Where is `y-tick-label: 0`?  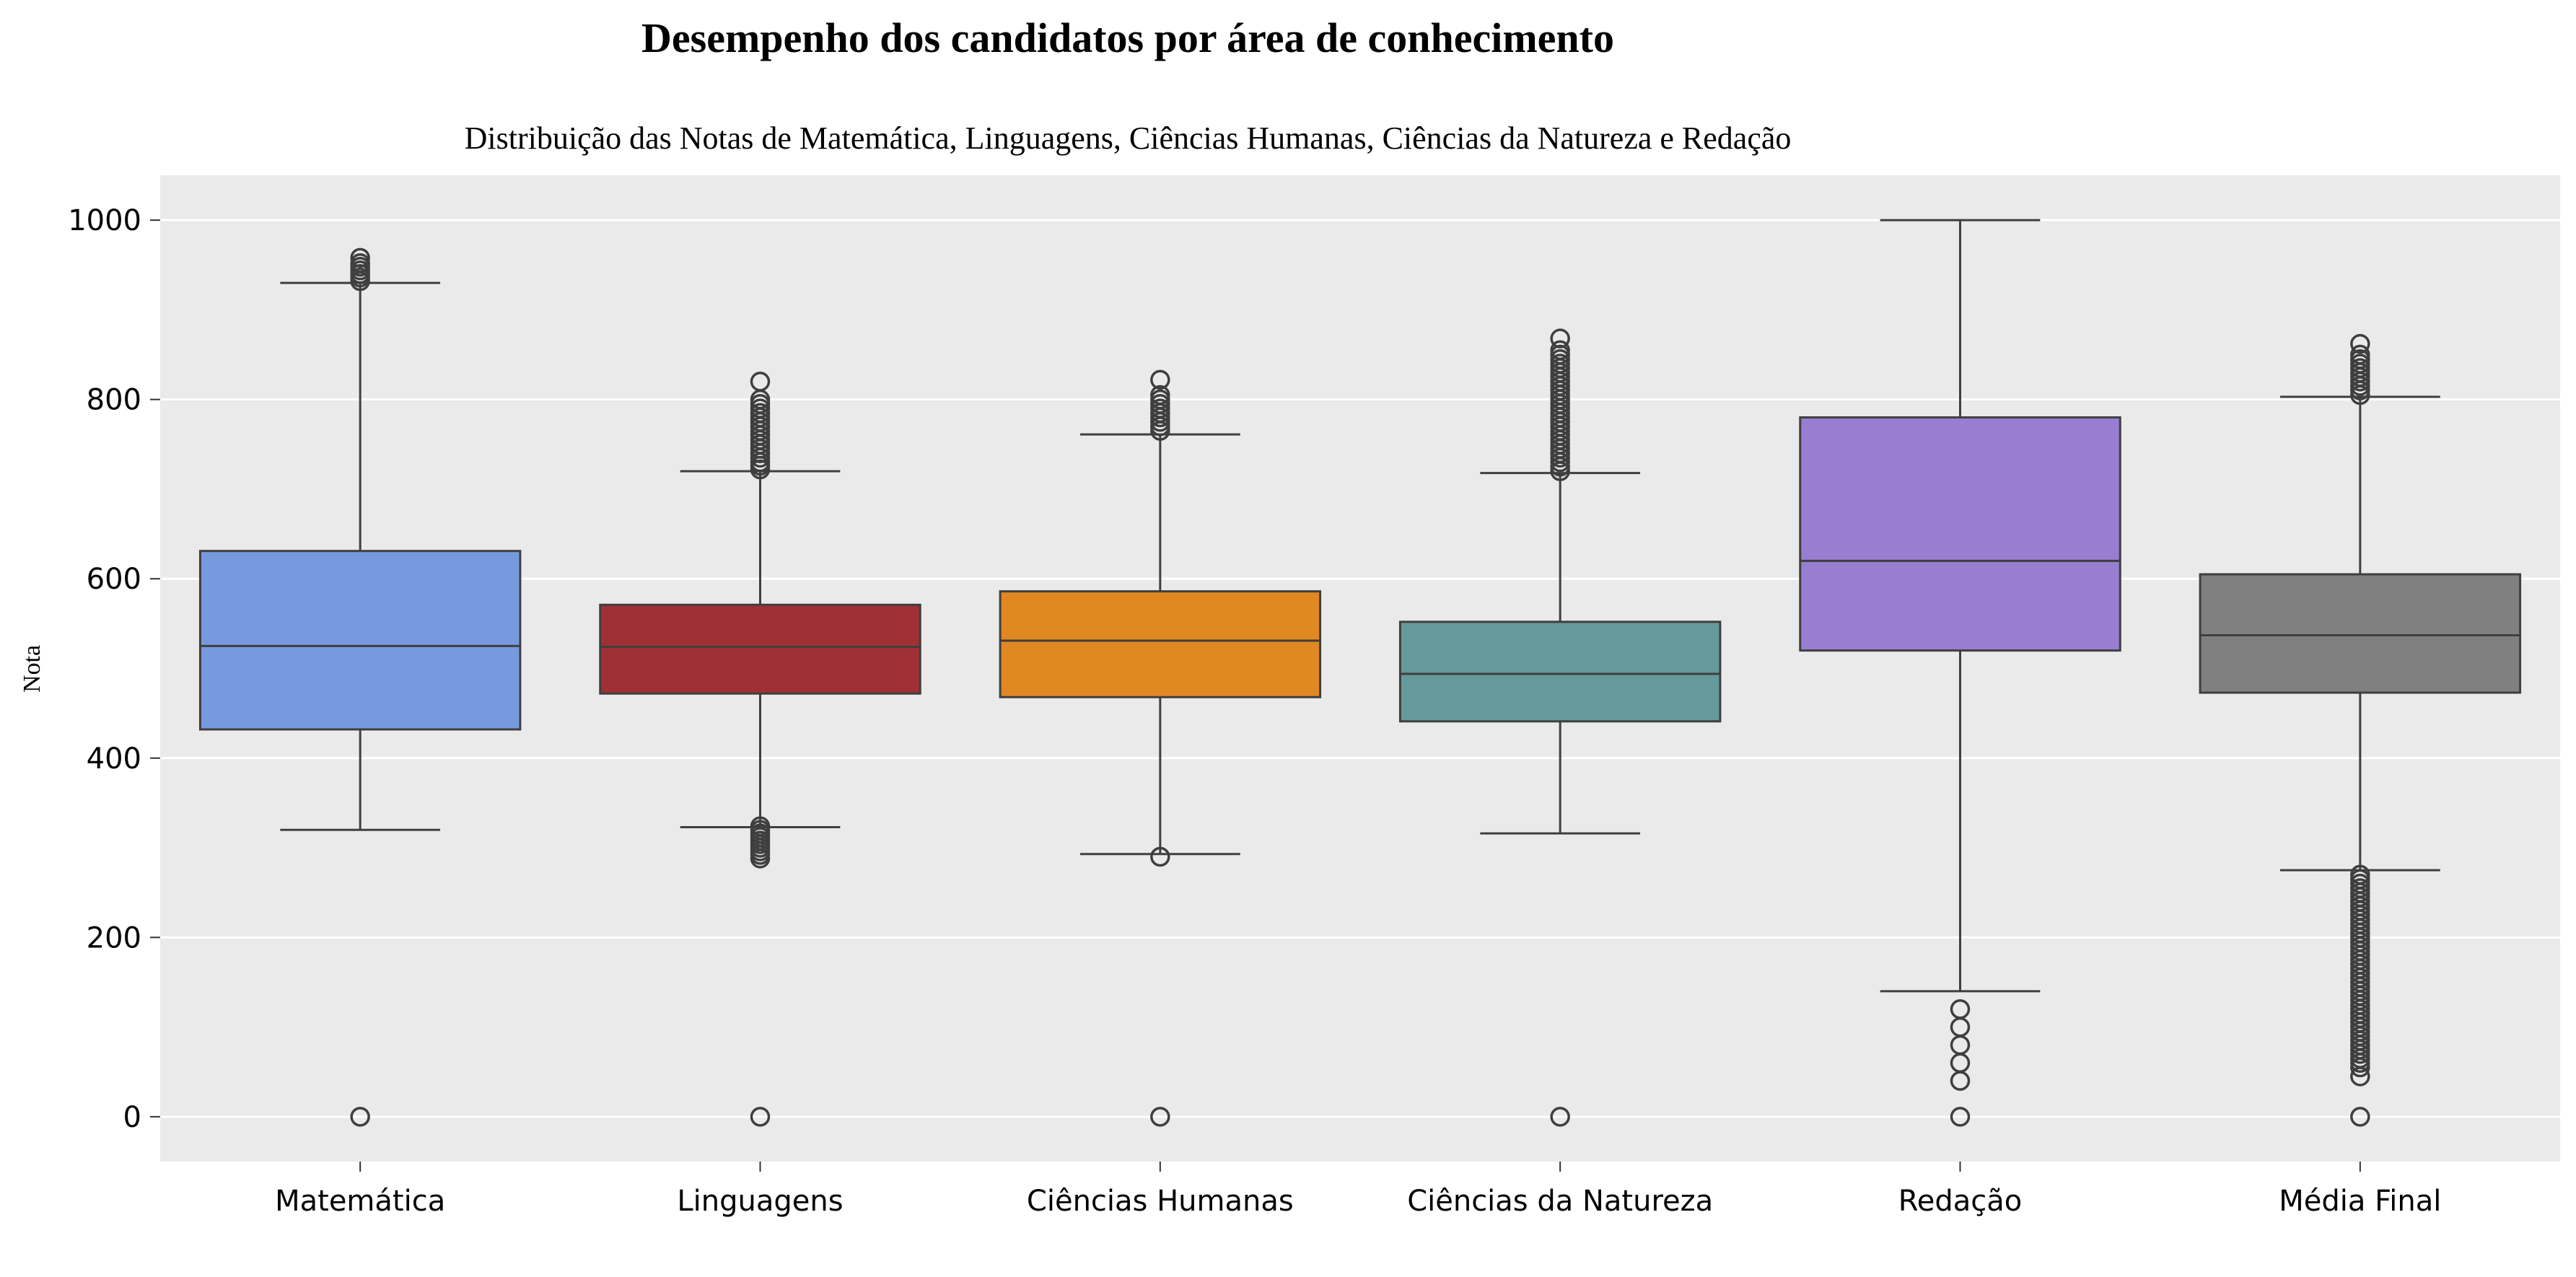 y-tick-label: 0 is located at coordinates (132, 1118).